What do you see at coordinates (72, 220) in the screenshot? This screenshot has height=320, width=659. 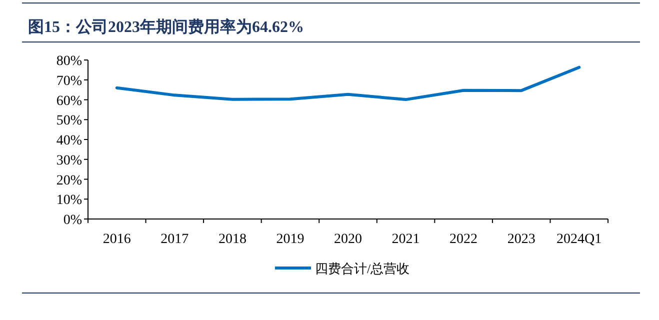 I see `y-tick-label: 0%` at bounding box center [72, 220].